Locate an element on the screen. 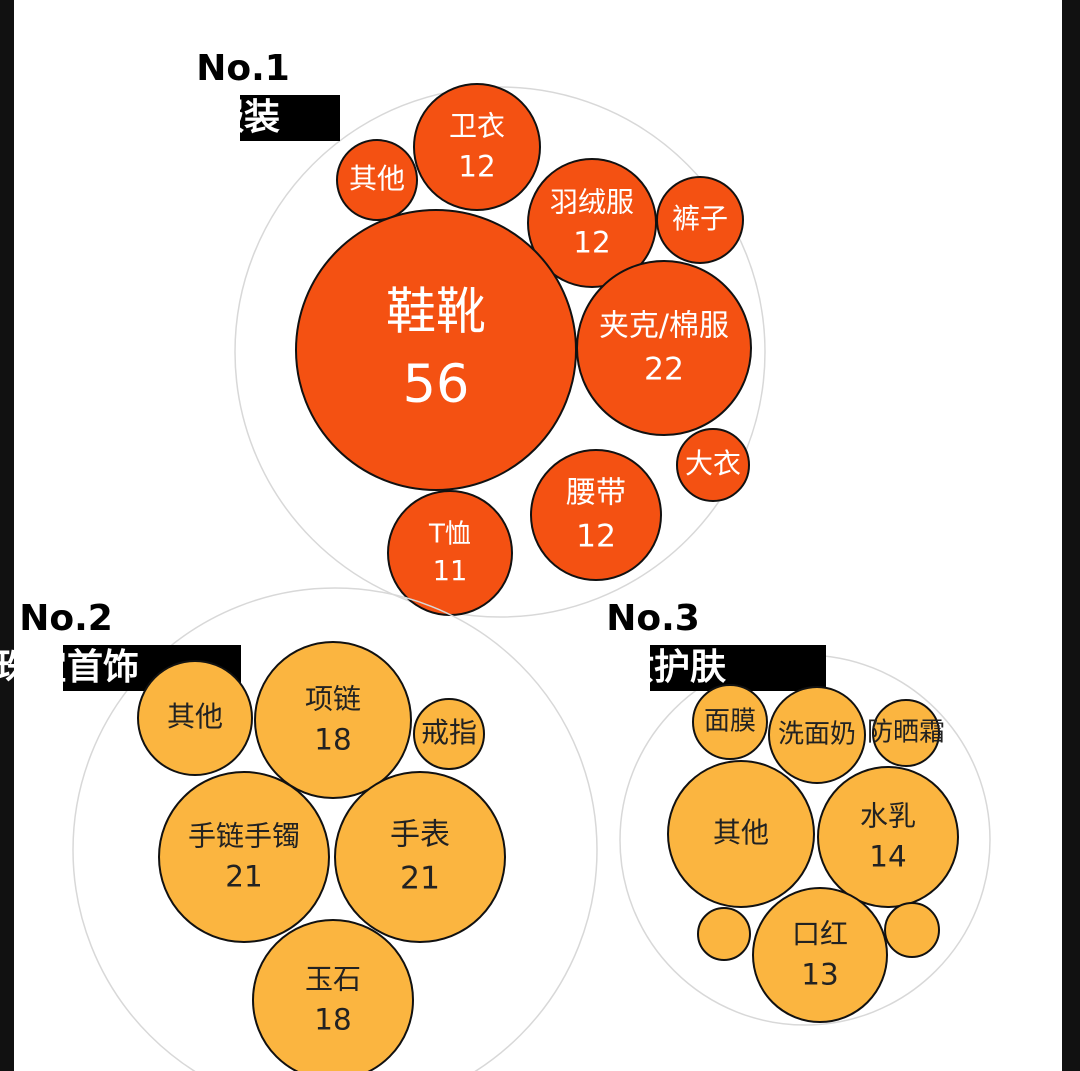 The width and height of the screenshot is (1080, 1071). group-title: 美妆护肤 is located at coordinates (654, 667).